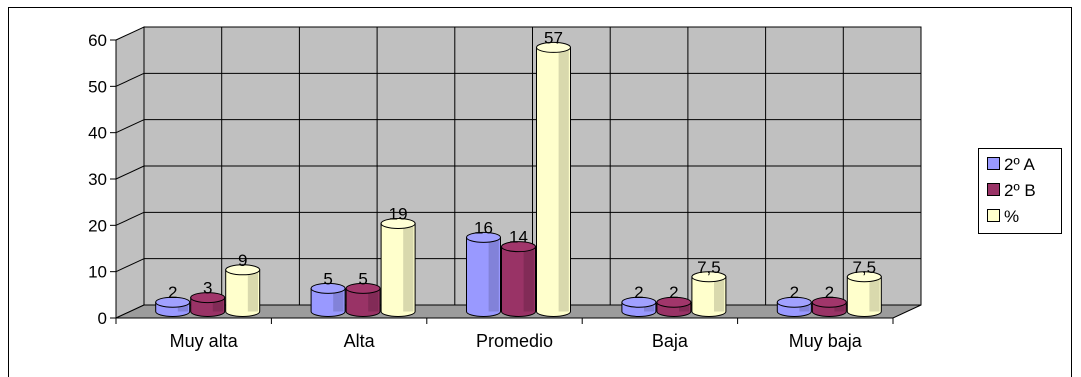 Image resolution: width=1081 pixels, height=377 pixels. What do you see at coordinates (97, 40) in the screenshot?
I see `y-tick-label: 60` at bounding box center [97, 40].